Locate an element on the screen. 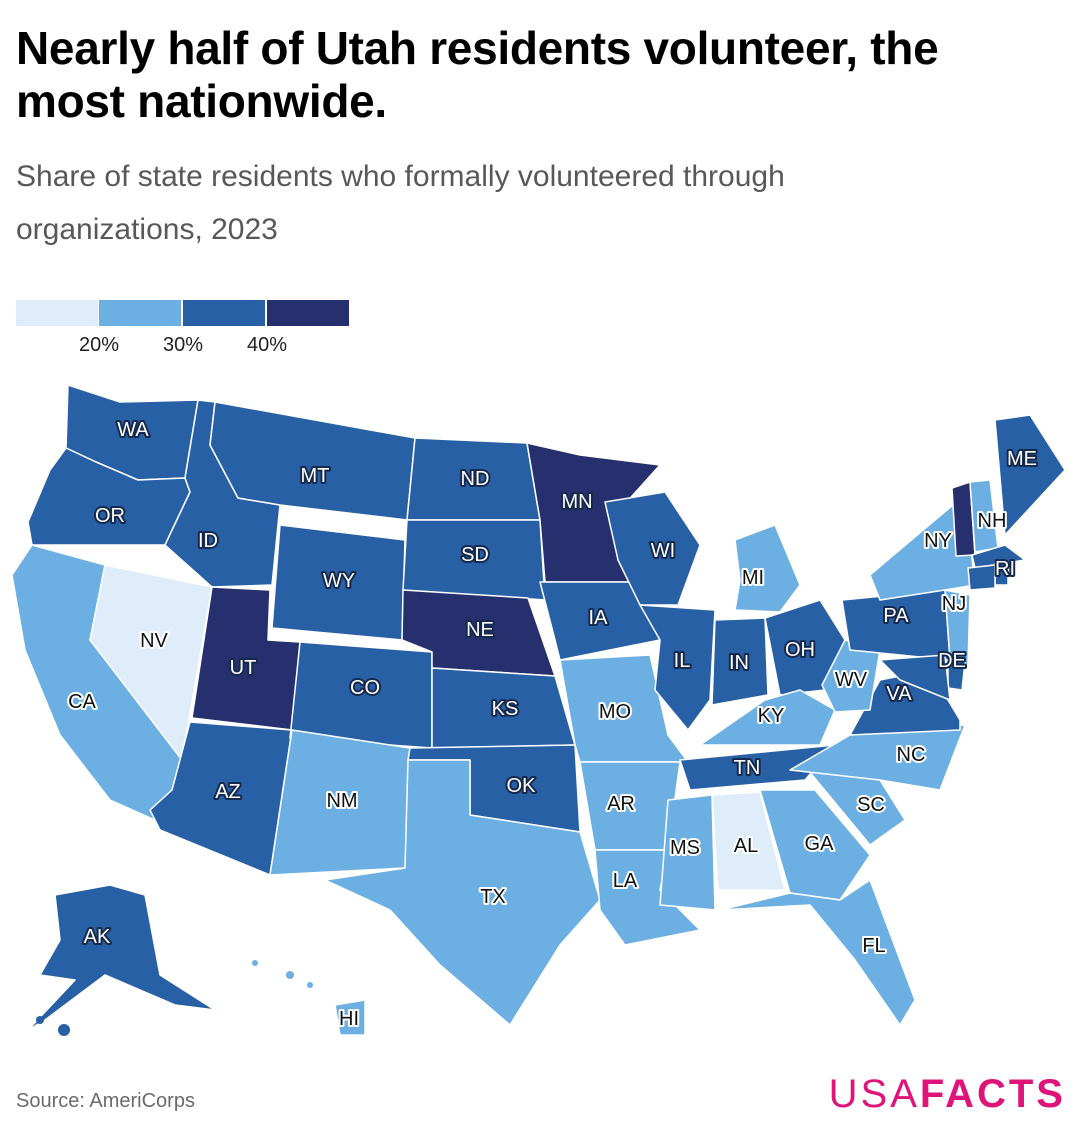  state-label-il: IL is located at coordinates (682, 661).